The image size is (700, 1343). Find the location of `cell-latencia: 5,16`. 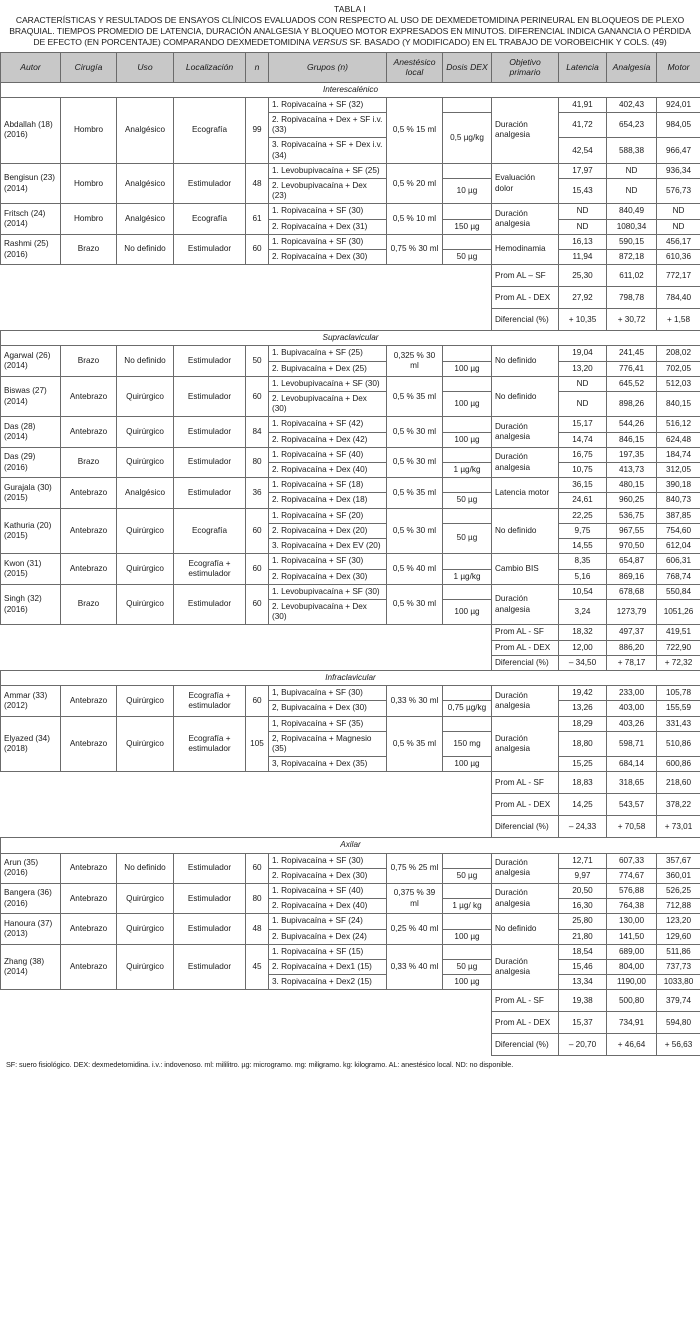

cell-latencia: 5,16 is located at coordinates (582, 576).